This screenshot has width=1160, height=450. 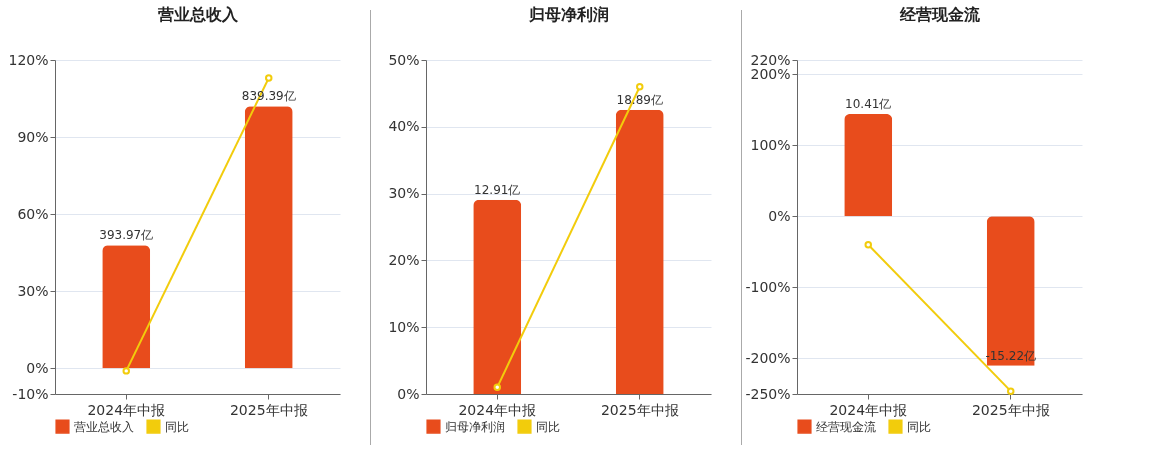 I want to click on y-tick-label: 100%, so click(x=770, y=144).